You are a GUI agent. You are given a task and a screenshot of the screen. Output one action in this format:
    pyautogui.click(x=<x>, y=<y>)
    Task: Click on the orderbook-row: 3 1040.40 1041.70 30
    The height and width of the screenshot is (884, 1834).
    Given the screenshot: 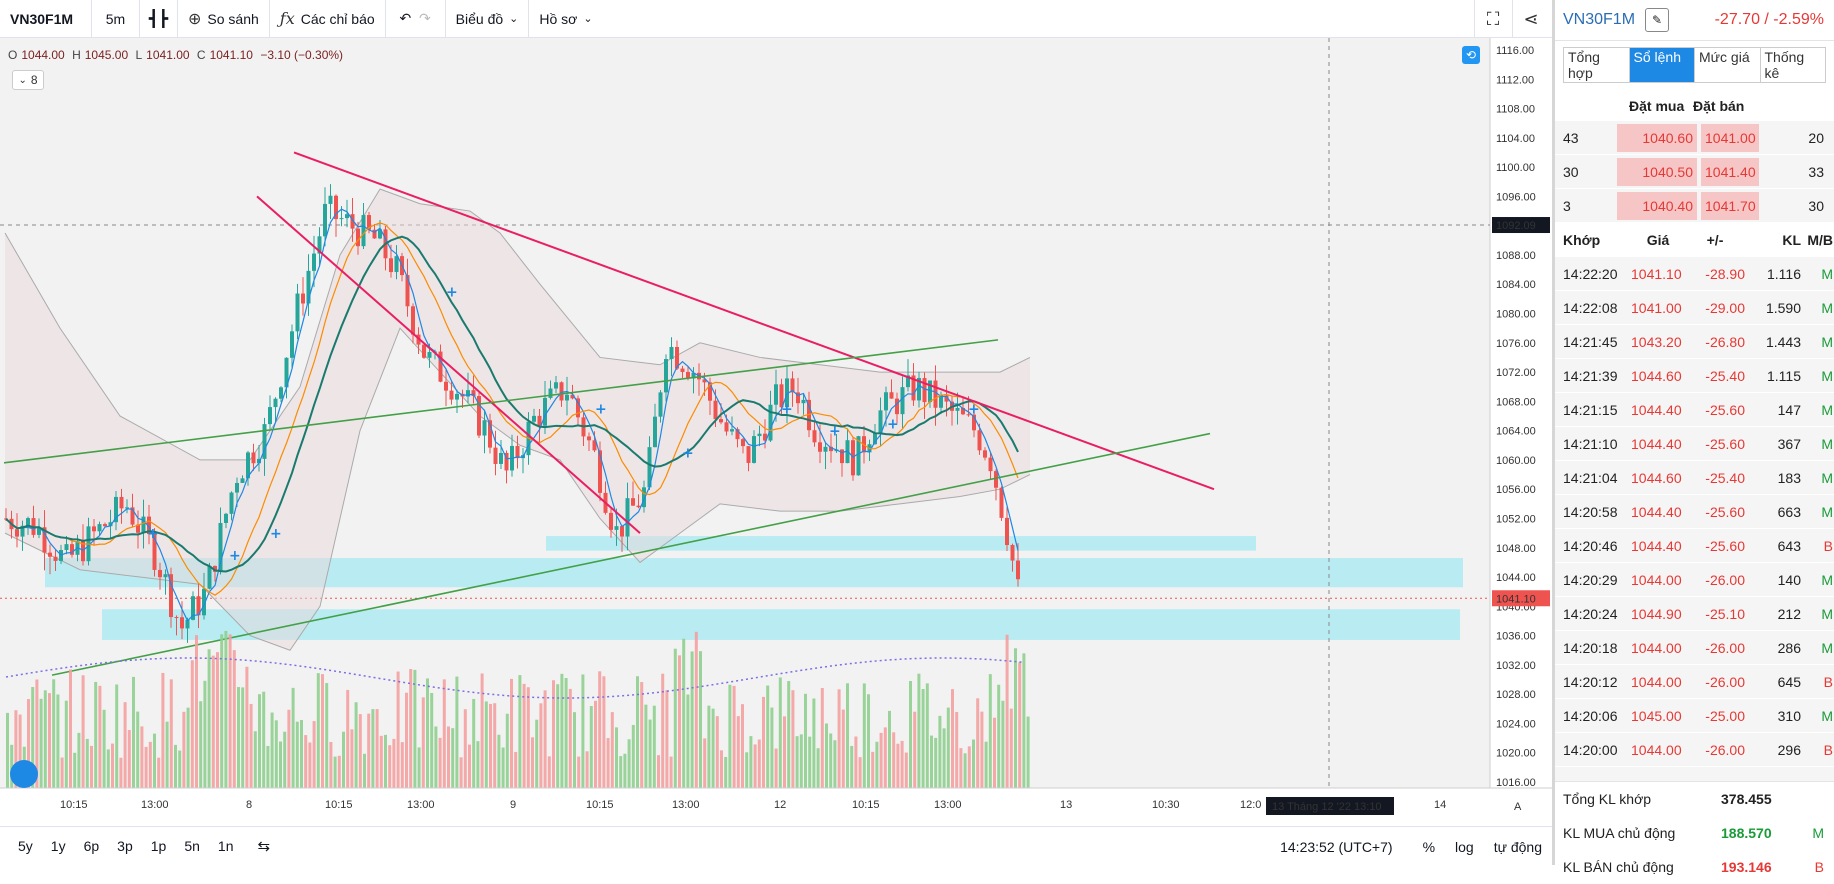 What is the action you would take?
    pyautogui.click(x=1694, y=205)
    